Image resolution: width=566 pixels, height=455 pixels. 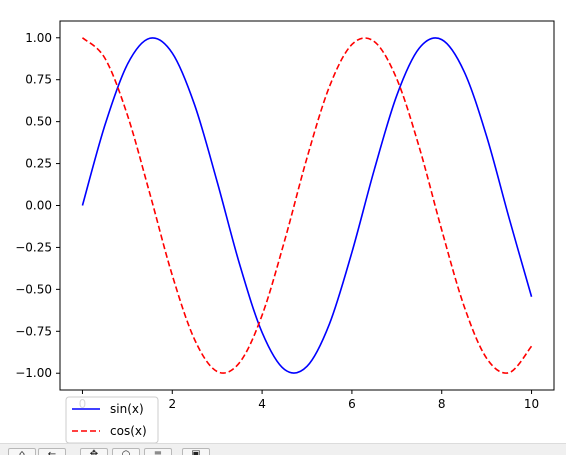 I want to click on back-arrow-icon: ←, so click(x=52, y=452).